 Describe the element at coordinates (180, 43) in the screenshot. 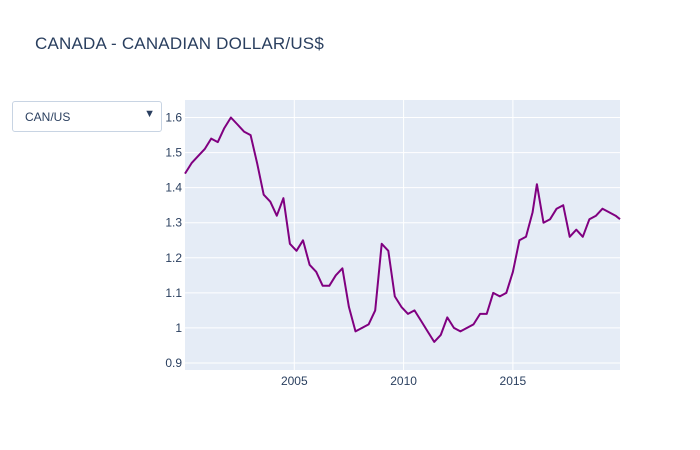

I see `chart-title: CANADA - CANADIAN DOLLAR/US$` at that location.